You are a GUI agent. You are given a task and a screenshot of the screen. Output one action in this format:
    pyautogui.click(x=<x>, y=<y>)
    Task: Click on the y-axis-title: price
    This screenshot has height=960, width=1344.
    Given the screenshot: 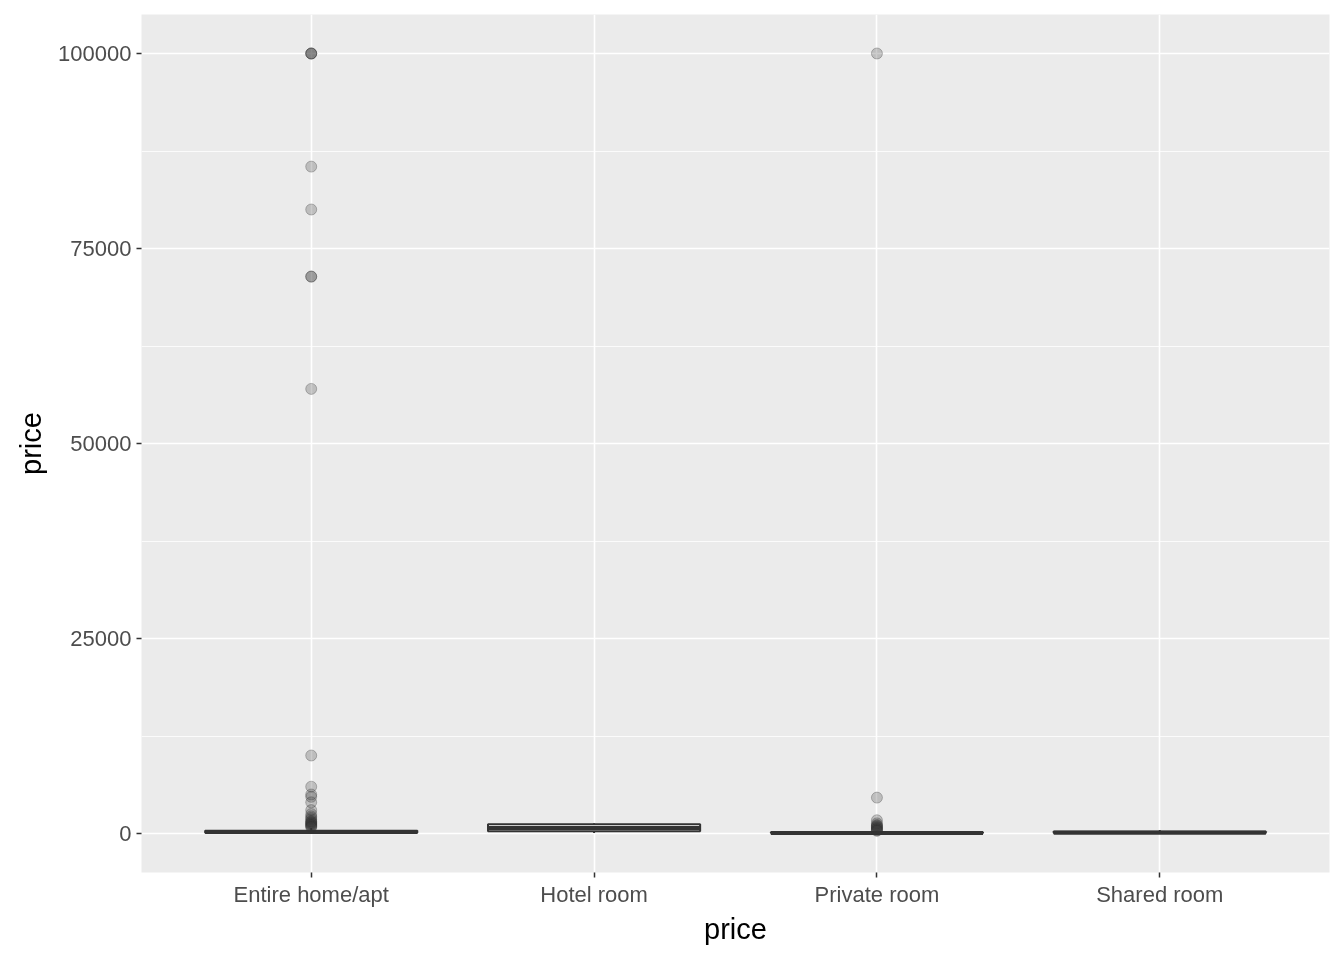 What is the action you would take?
    pyautogui.click(x=31, y=443)
    